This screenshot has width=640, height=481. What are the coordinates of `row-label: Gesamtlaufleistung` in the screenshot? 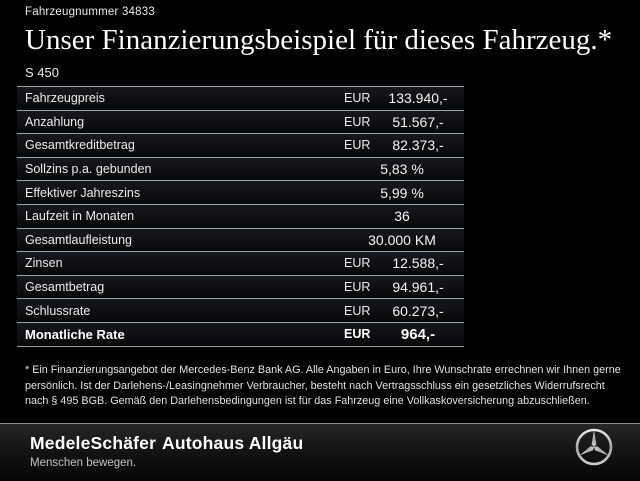 It's located at (79, 239).